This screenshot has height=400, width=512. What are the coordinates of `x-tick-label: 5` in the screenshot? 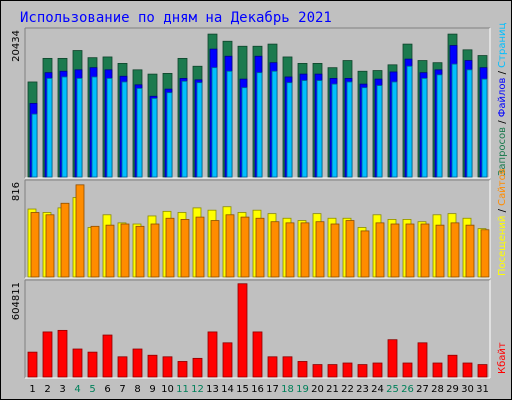 It's located at (92, 389).